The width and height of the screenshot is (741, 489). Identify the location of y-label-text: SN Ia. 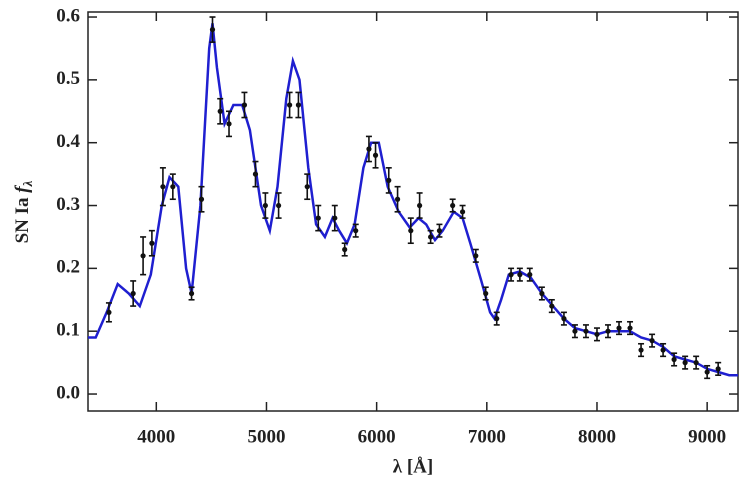
(22, 220).